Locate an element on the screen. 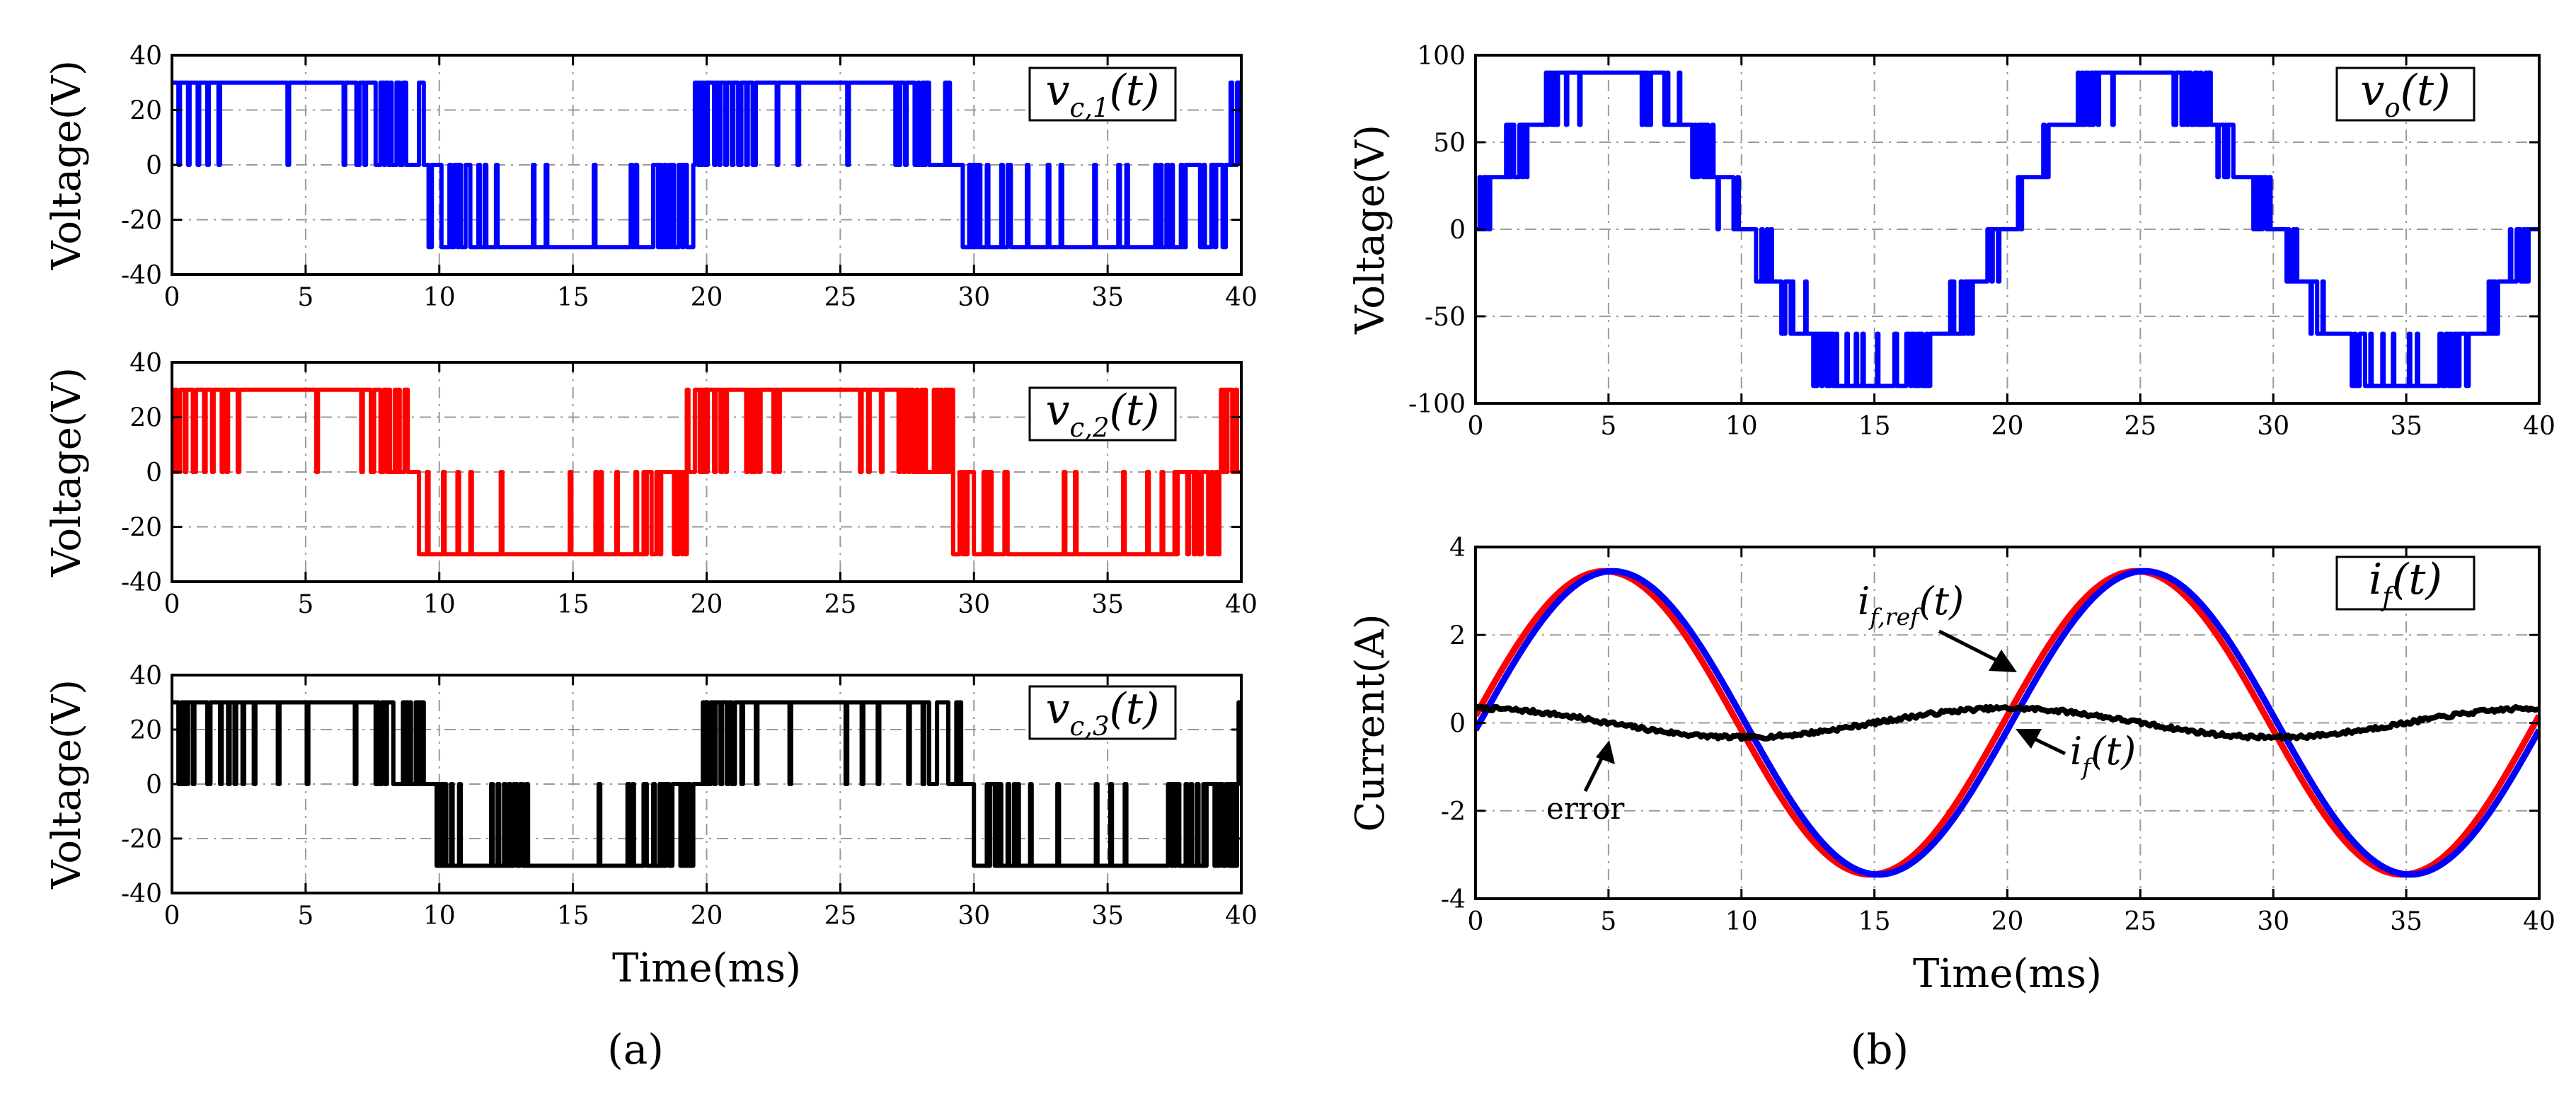 The width and height of the screenshot is (2576, 1094). subfigure-label-a: (a) is located at coordinates (635, 1049).